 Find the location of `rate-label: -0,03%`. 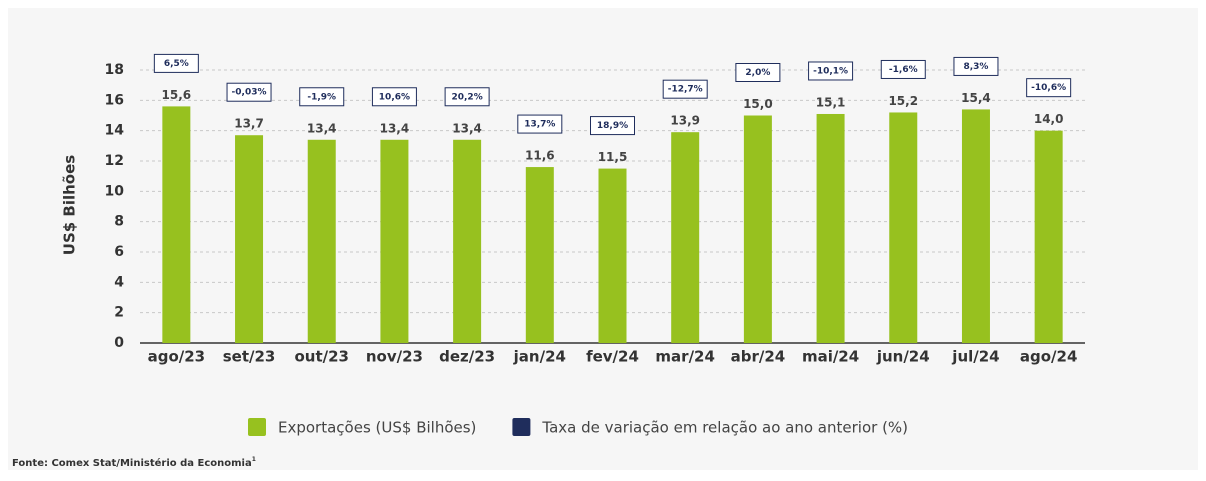

rate-label: -0,03% is located at coordinates (249, 93).